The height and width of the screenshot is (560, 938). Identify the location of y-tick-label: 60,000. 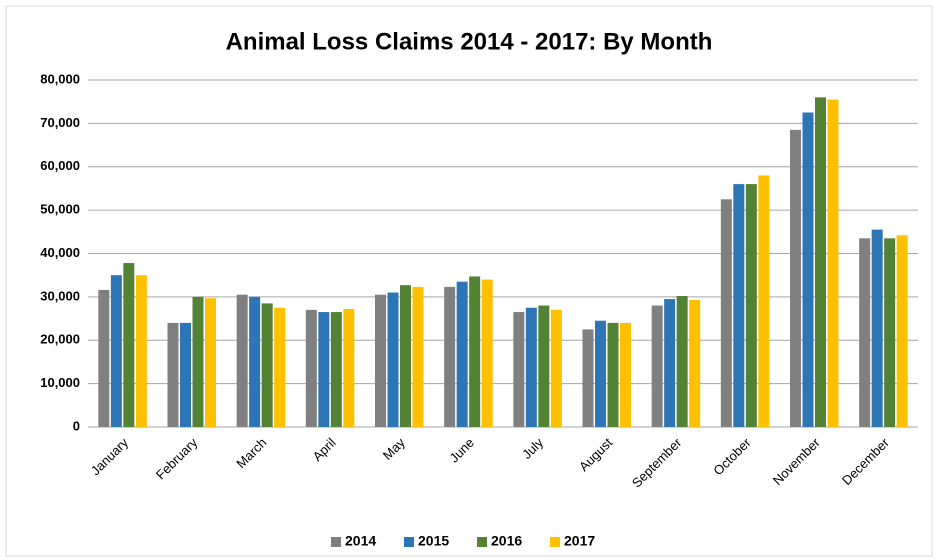
(60, 165).